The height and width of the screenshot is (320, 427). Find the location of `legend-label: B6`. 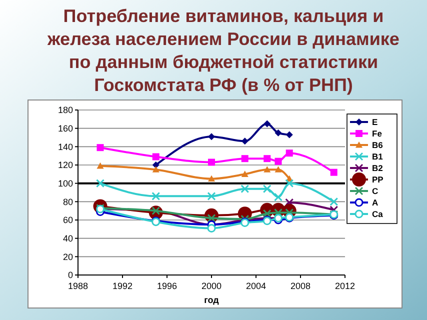

legend-label: B6 is located at coordinates (378, 145).